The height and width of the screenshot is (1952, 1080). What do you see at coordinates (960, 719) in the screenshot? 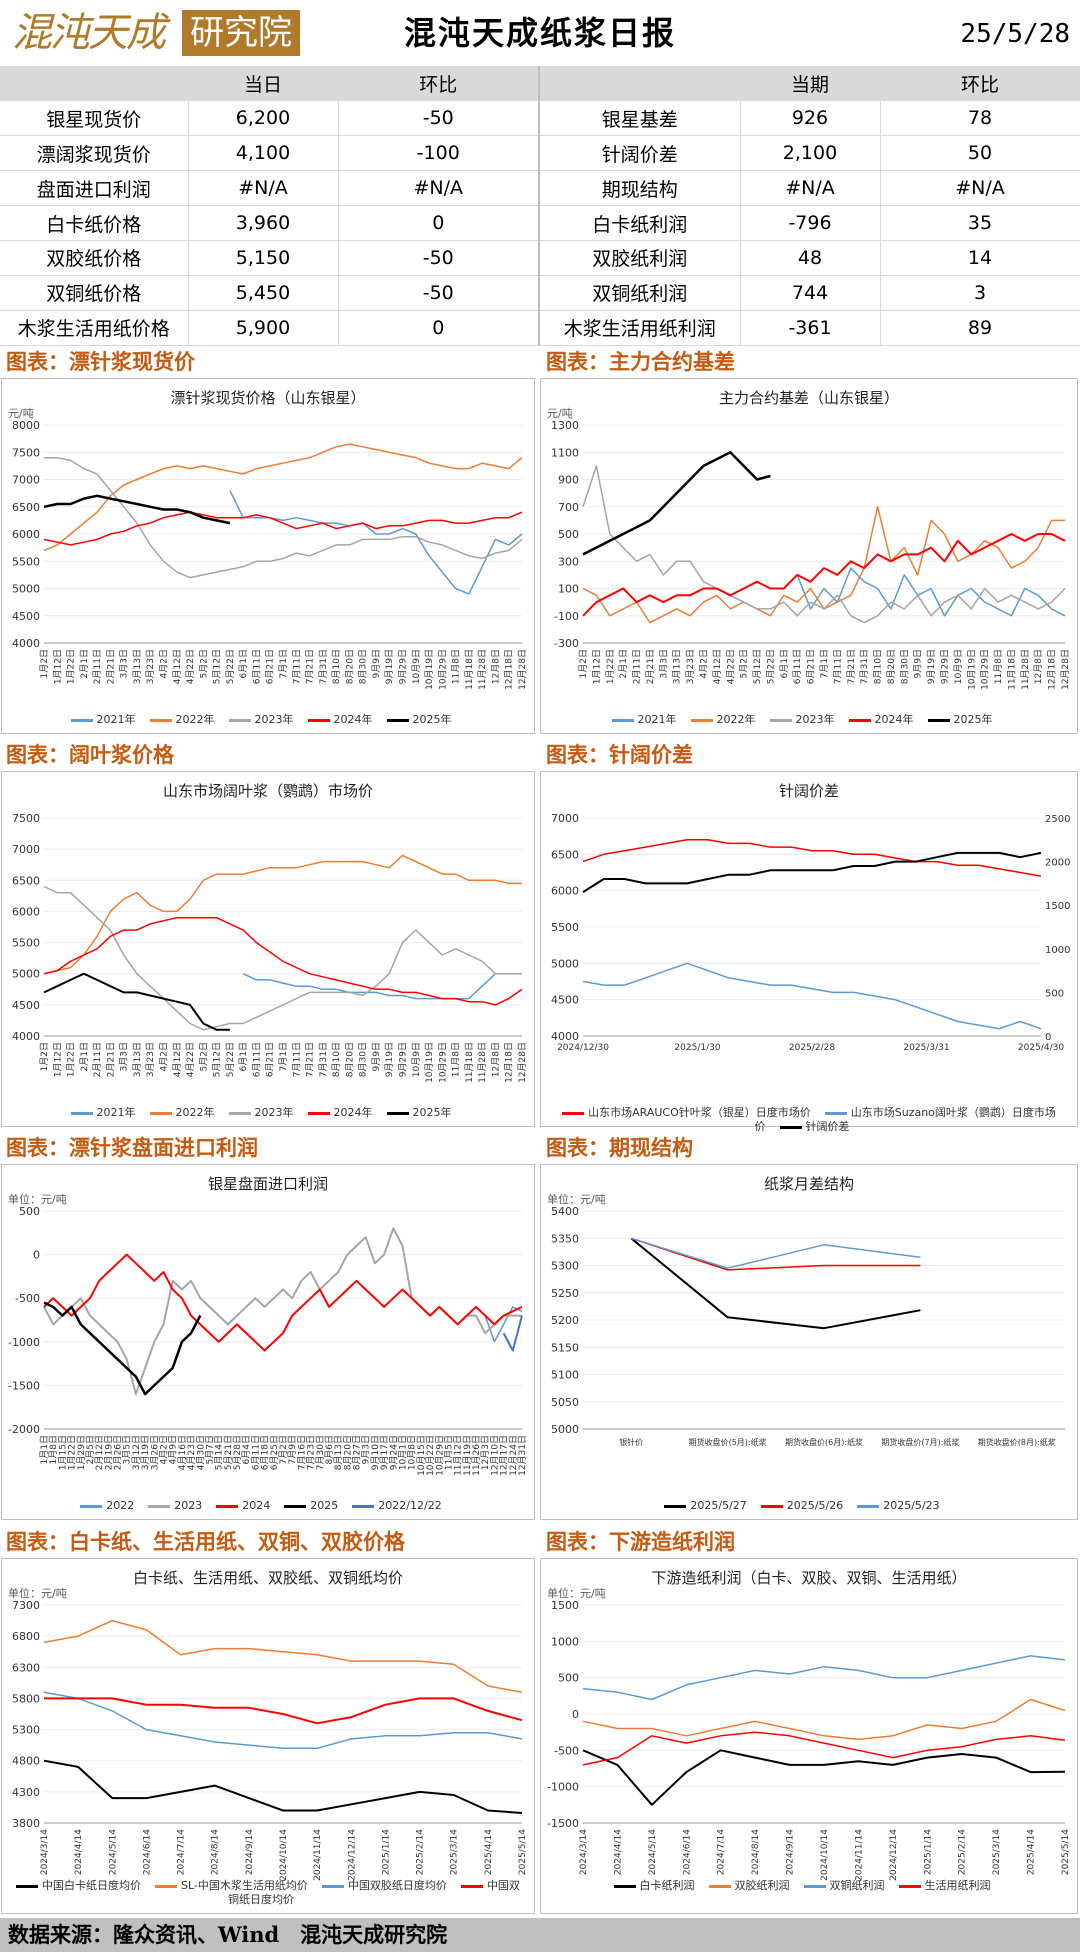
I see `legend-item: 2025年` at bounding box center [960, 719].